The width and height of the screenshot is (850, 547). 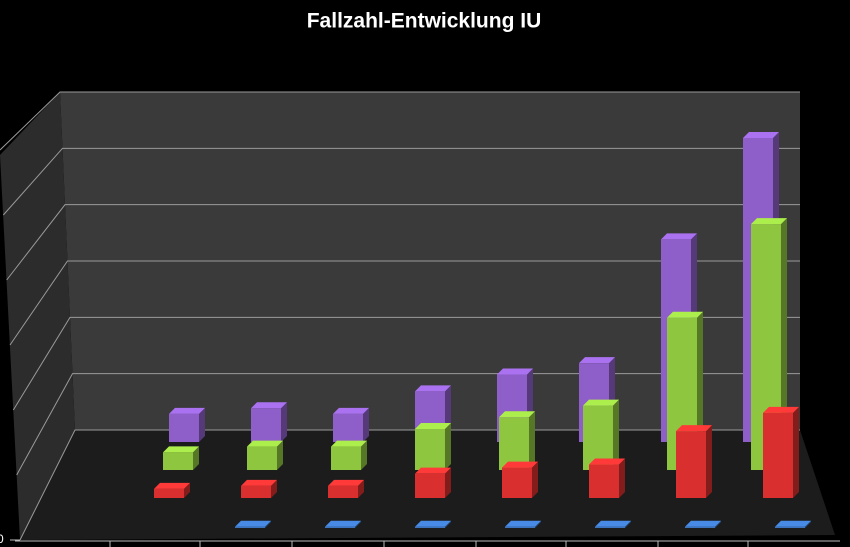 I want to click on side-wall, so click(x=37, y=316).